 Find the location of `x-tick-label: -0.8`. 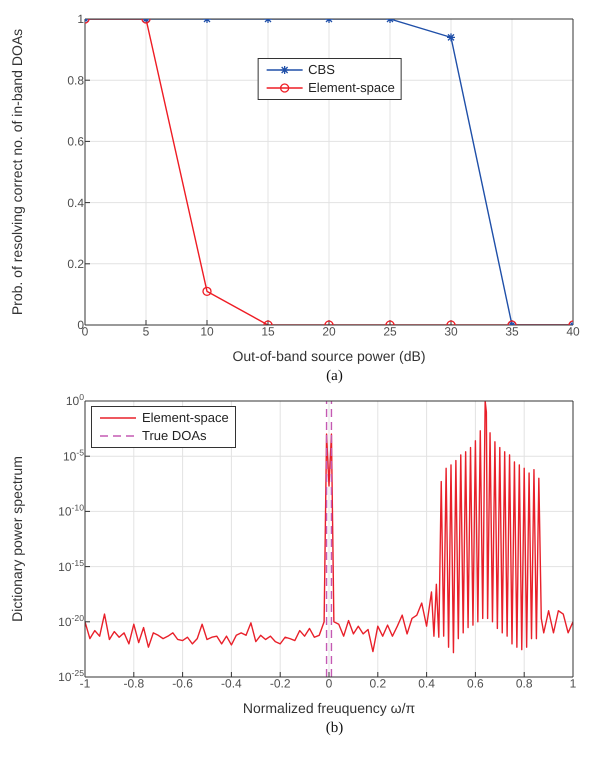

x-tick-label: -0.8 is located at coordinates (133, 683).